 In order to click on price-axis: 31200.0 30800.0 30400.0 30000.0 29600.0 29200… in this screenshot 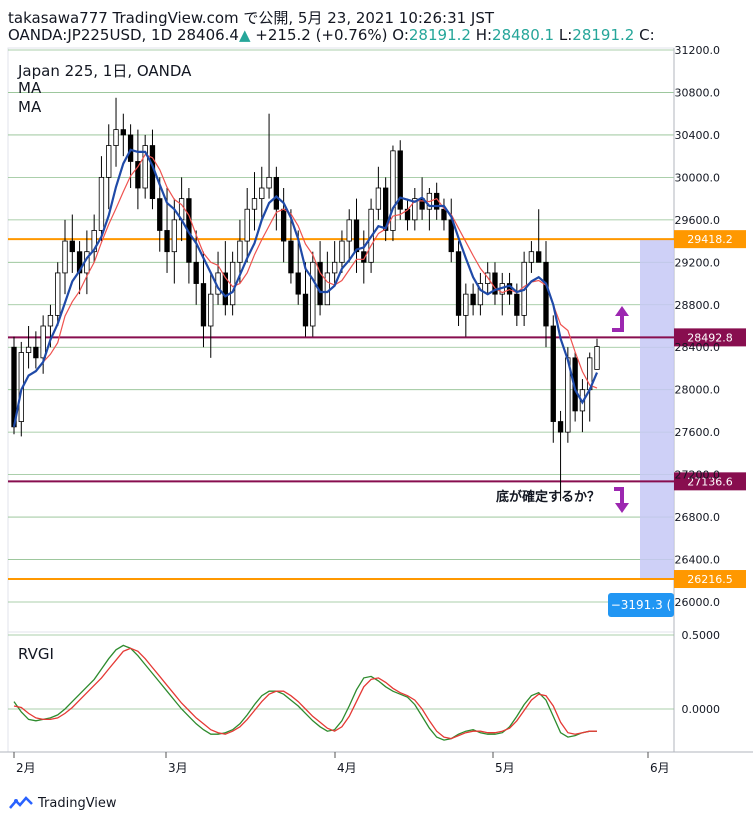, I will do `click(698, 380)`.